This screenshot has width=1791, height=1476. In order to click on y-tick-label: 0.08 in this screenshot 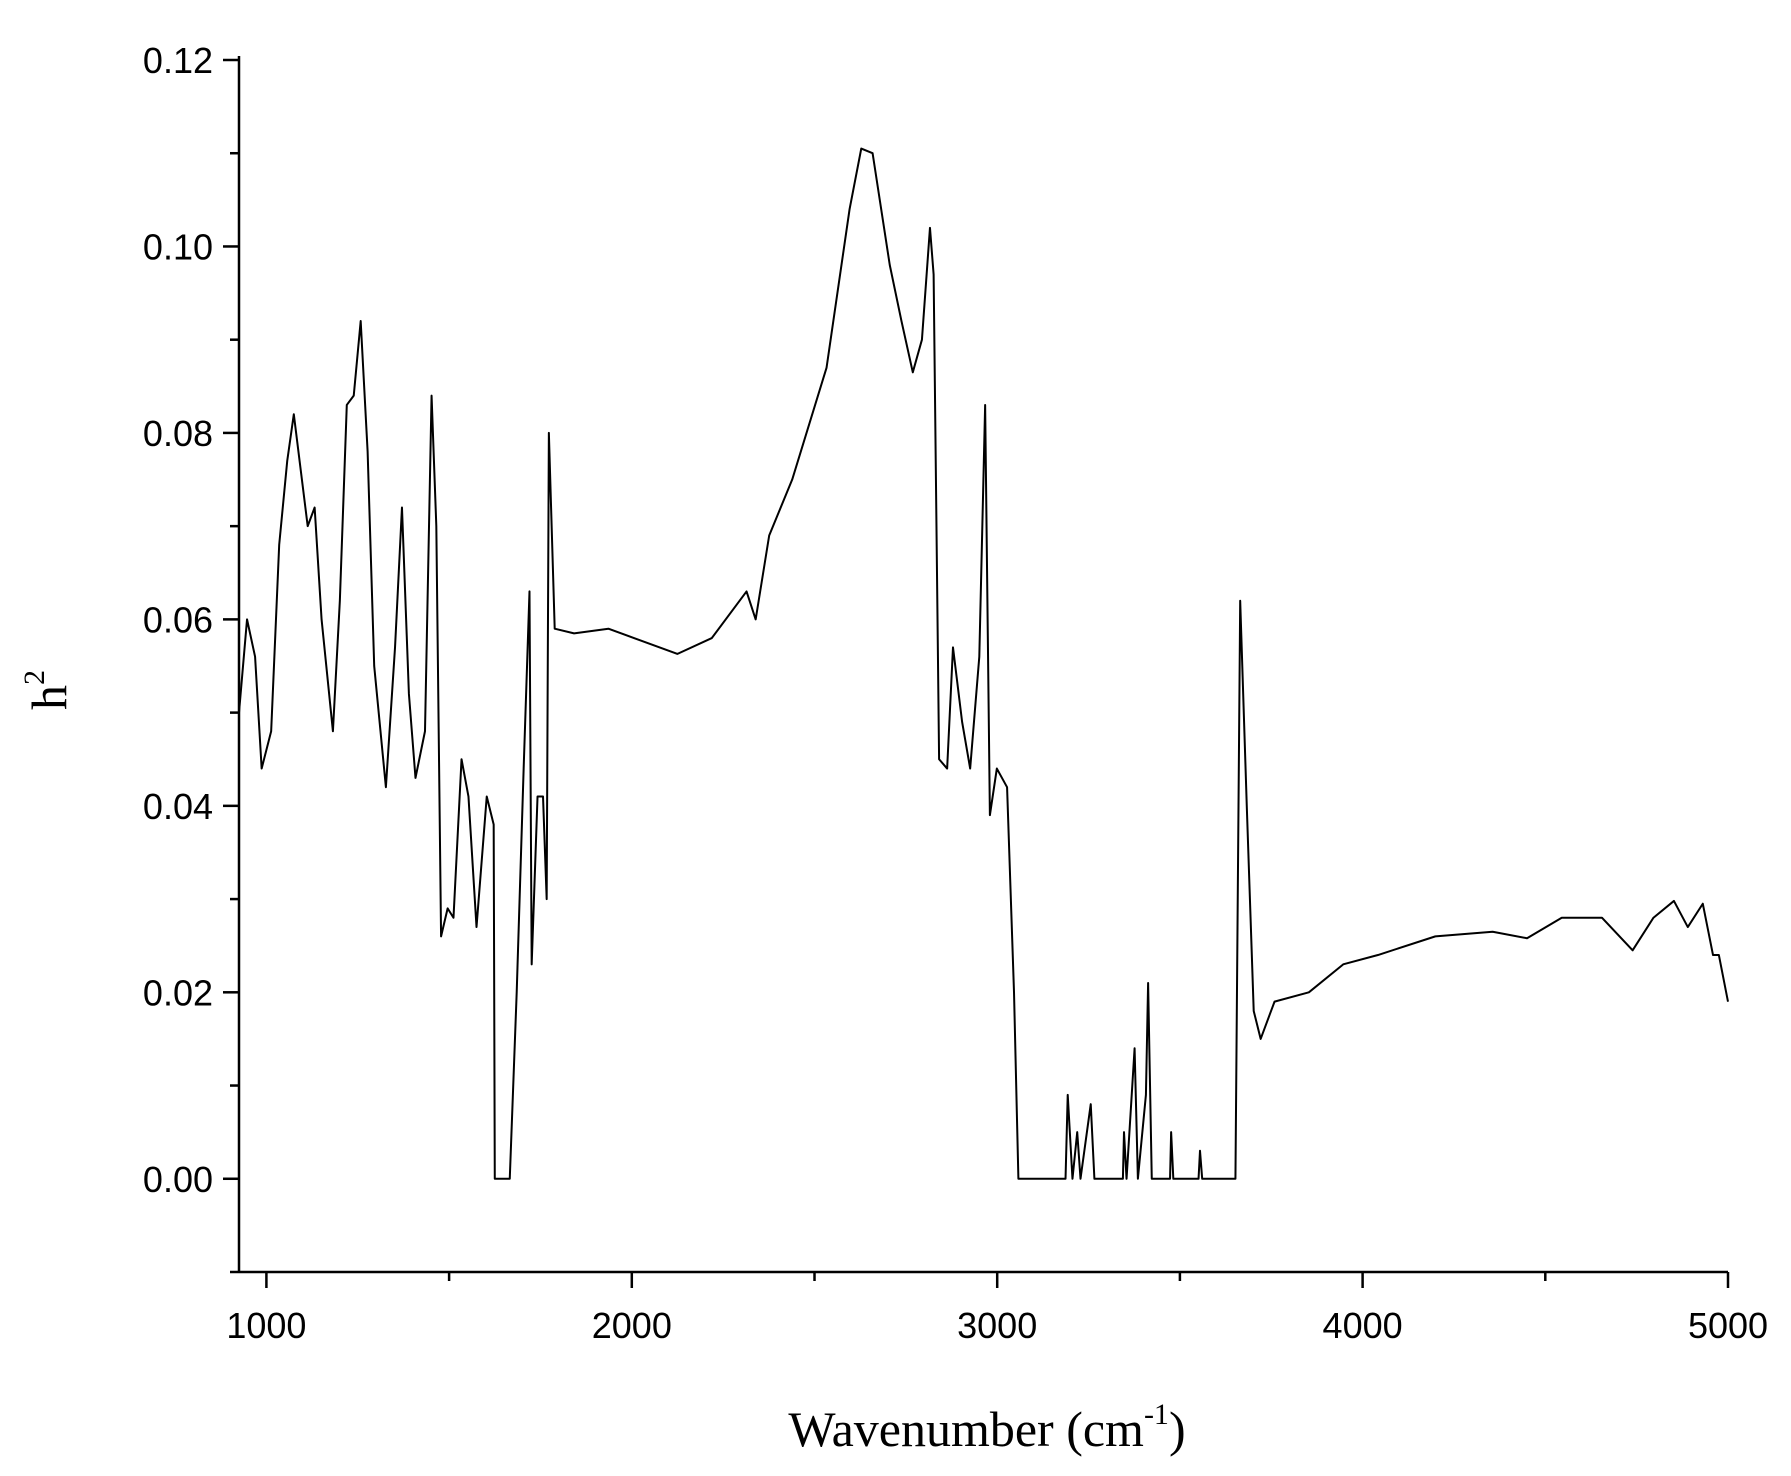, I will do `click(178, 433)`.